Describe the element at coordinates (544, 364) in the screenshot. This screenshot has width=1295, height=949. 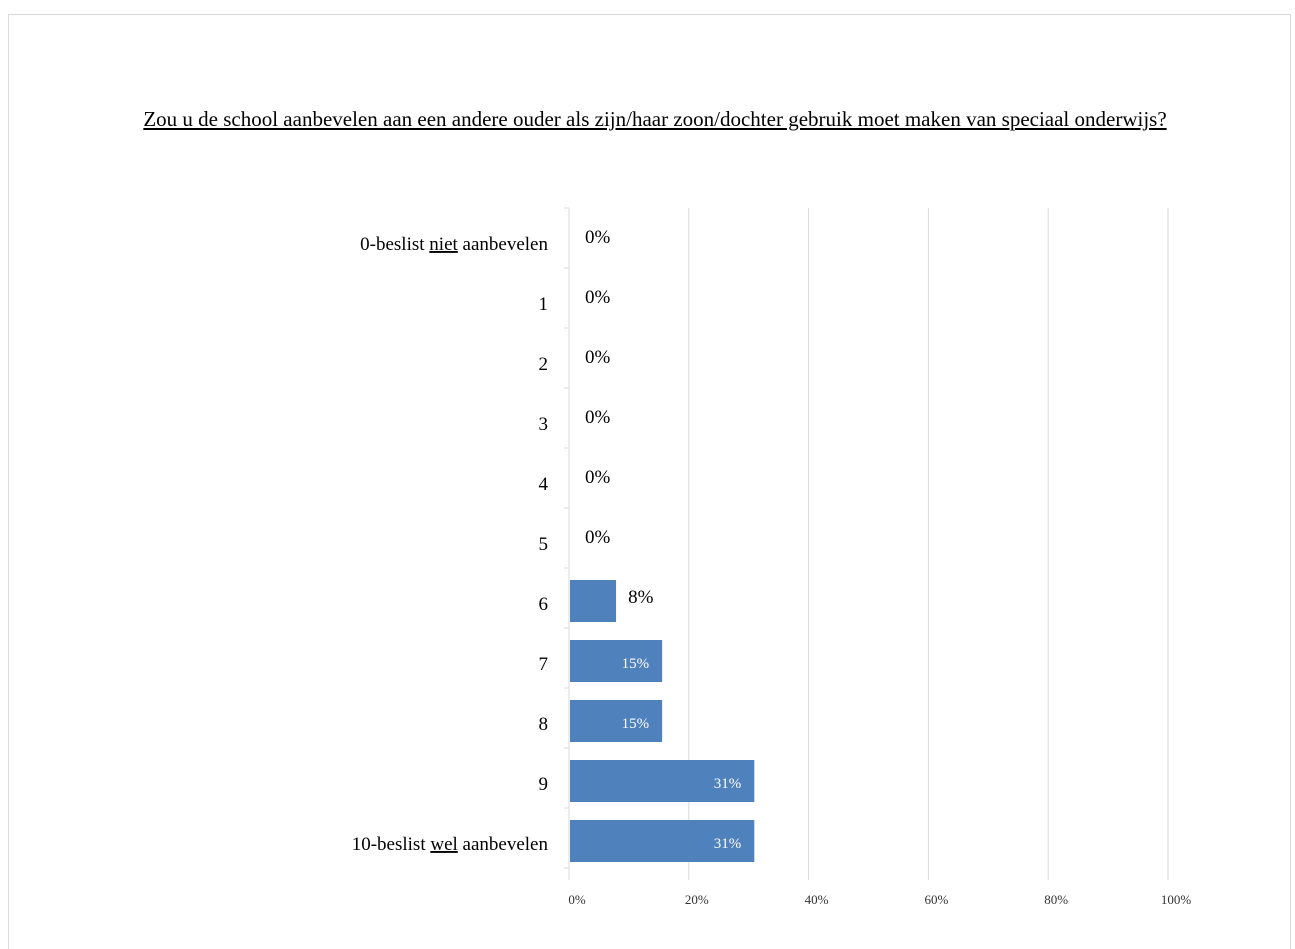
I see `category-label: 2` at that location.